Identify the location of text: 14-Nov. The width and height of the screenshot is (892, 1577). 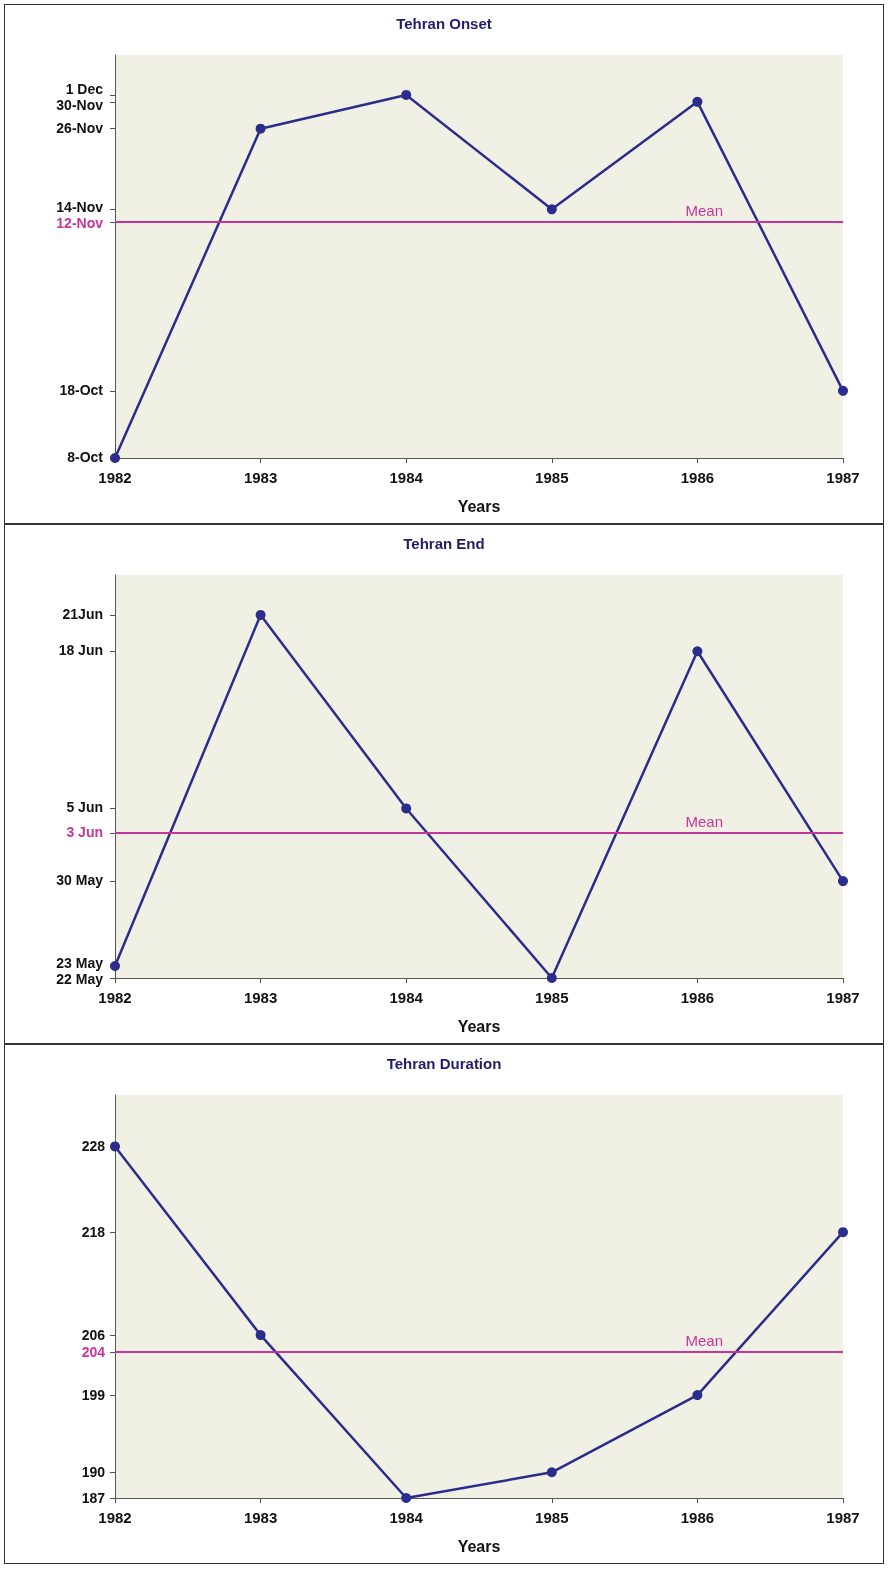
(80, 207).